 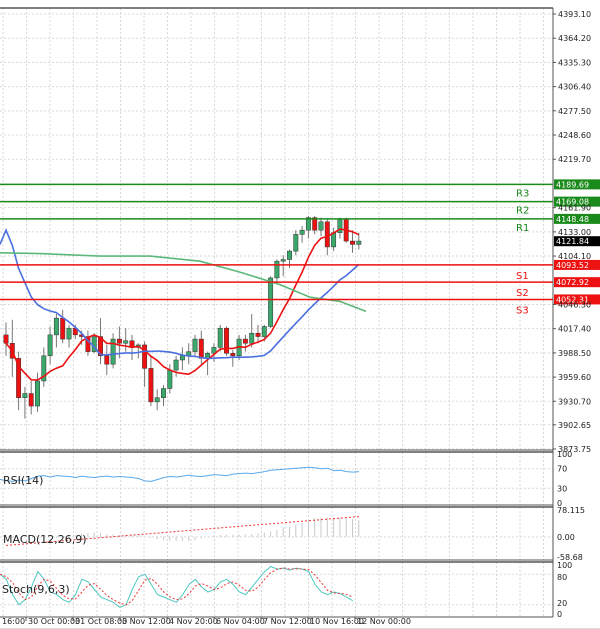 I want to click on level-name-S2: S2, so click(x=522, y=293).